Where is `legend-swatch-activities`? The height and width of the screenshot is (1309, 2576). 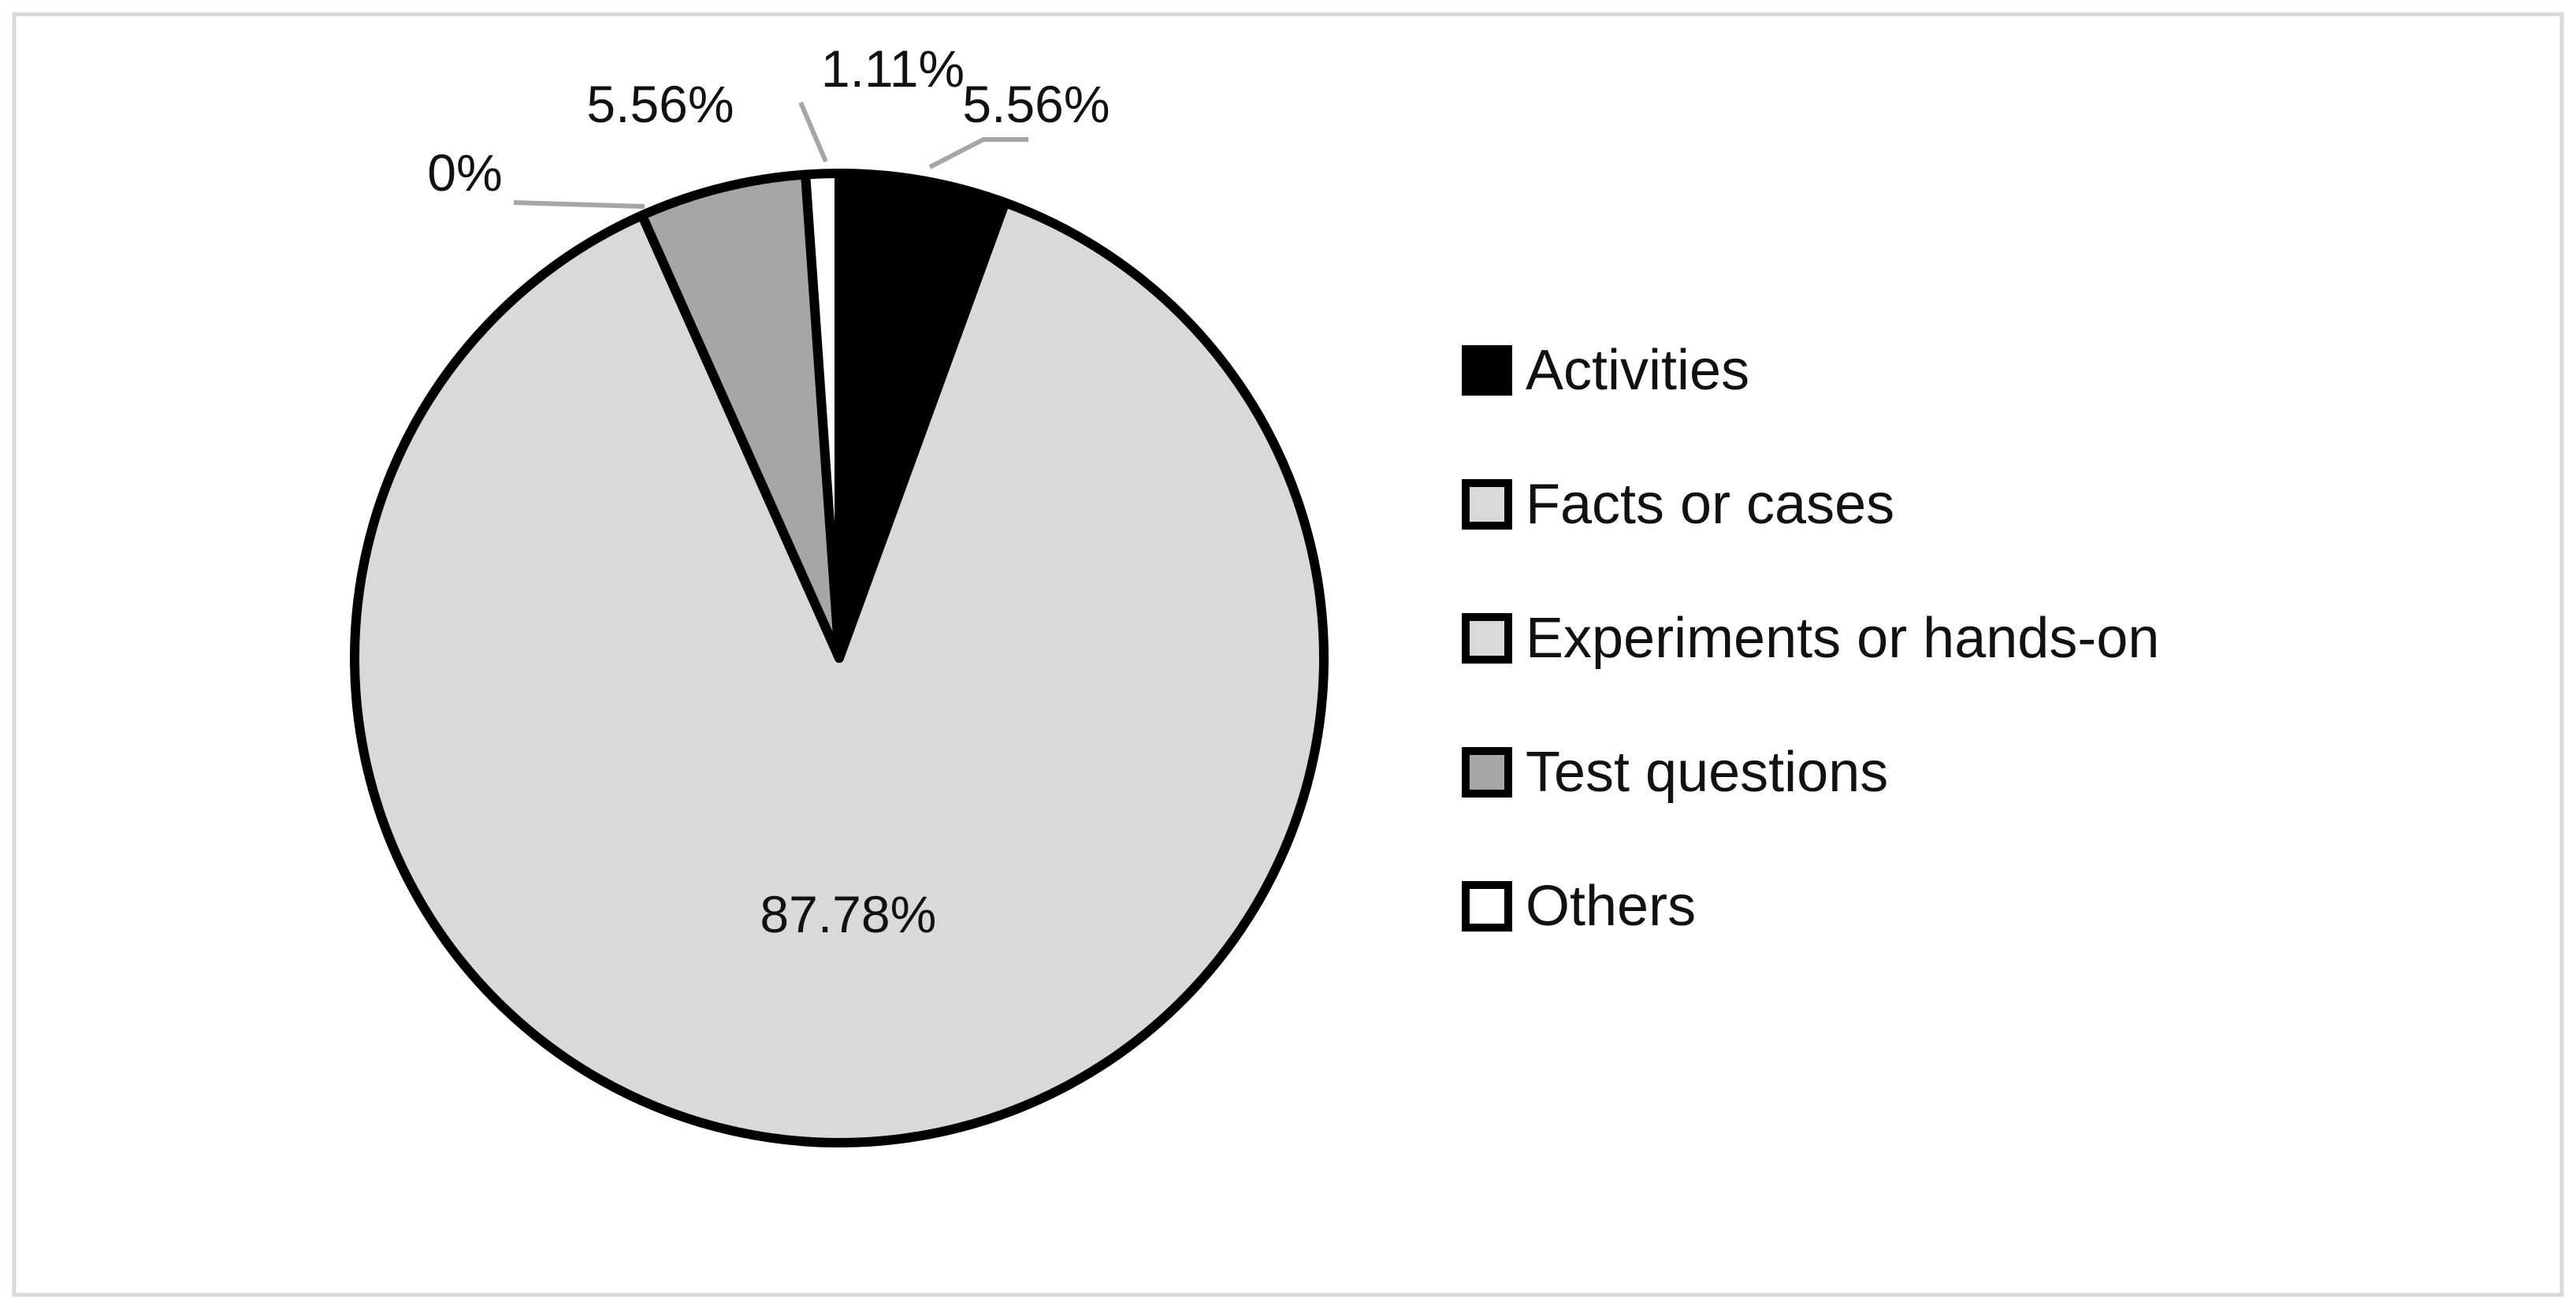
legend-swatch-activities is located at coordinates (1487, 370).